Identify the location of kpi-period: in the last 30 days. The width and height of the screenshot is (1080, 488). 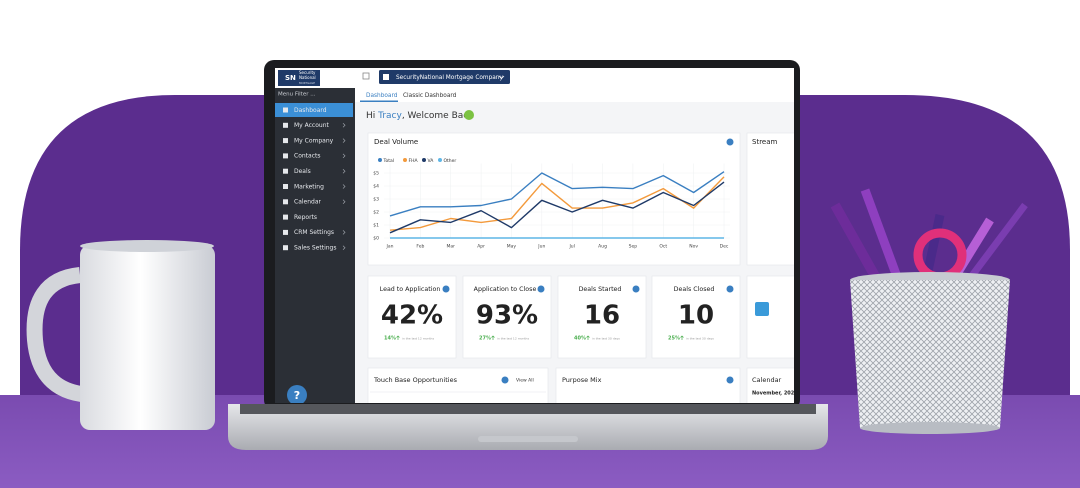
(700, 338).